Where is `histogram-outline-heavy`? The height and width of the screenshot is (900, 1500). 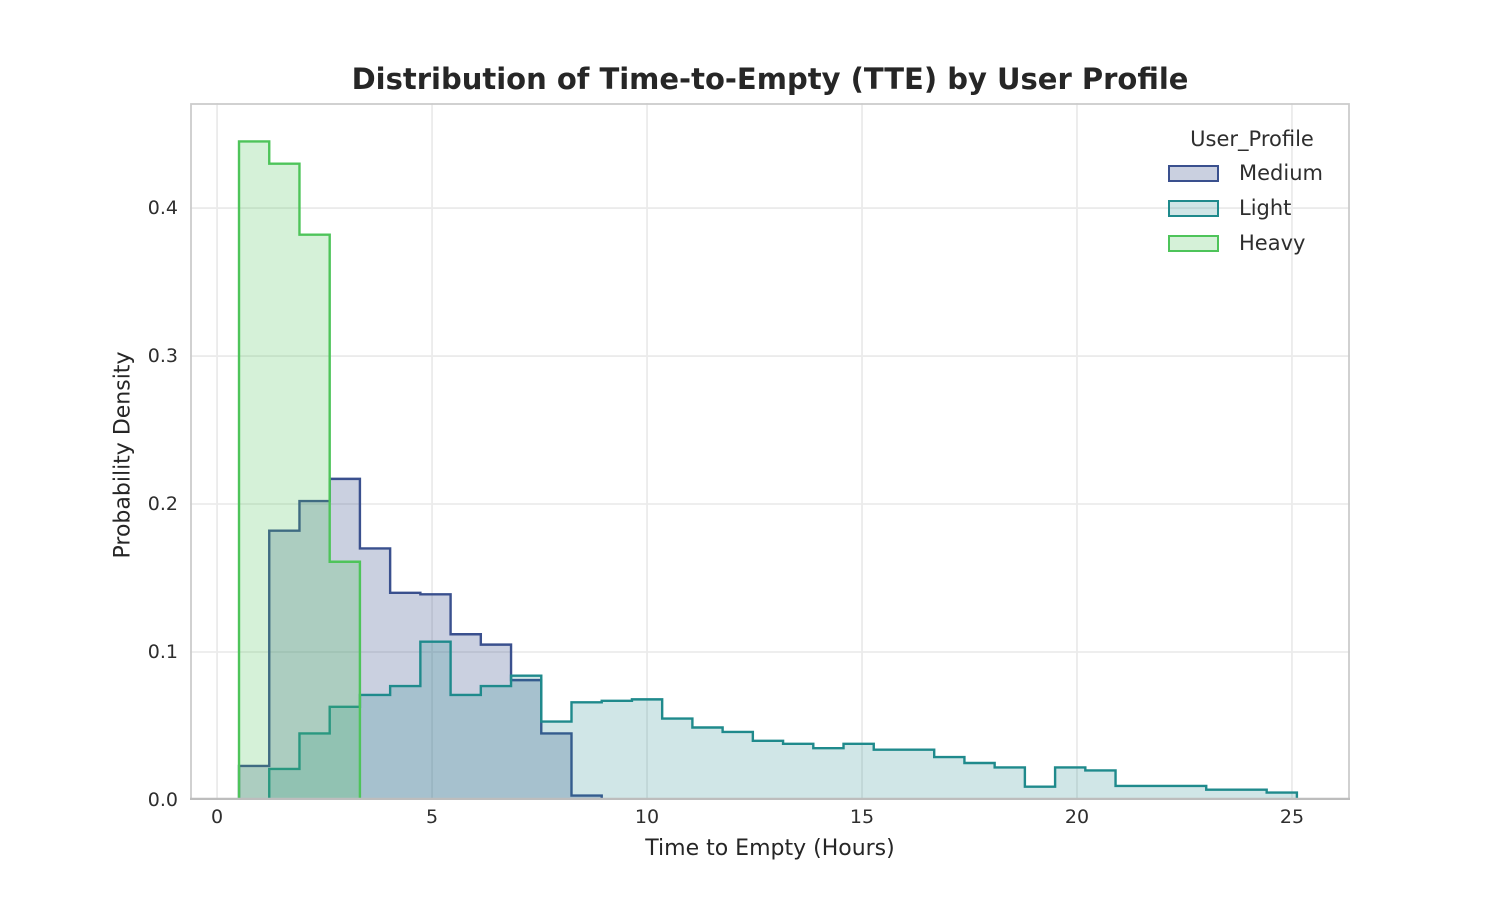 histogram-outline-heavy is located at coordinates (299, 470).